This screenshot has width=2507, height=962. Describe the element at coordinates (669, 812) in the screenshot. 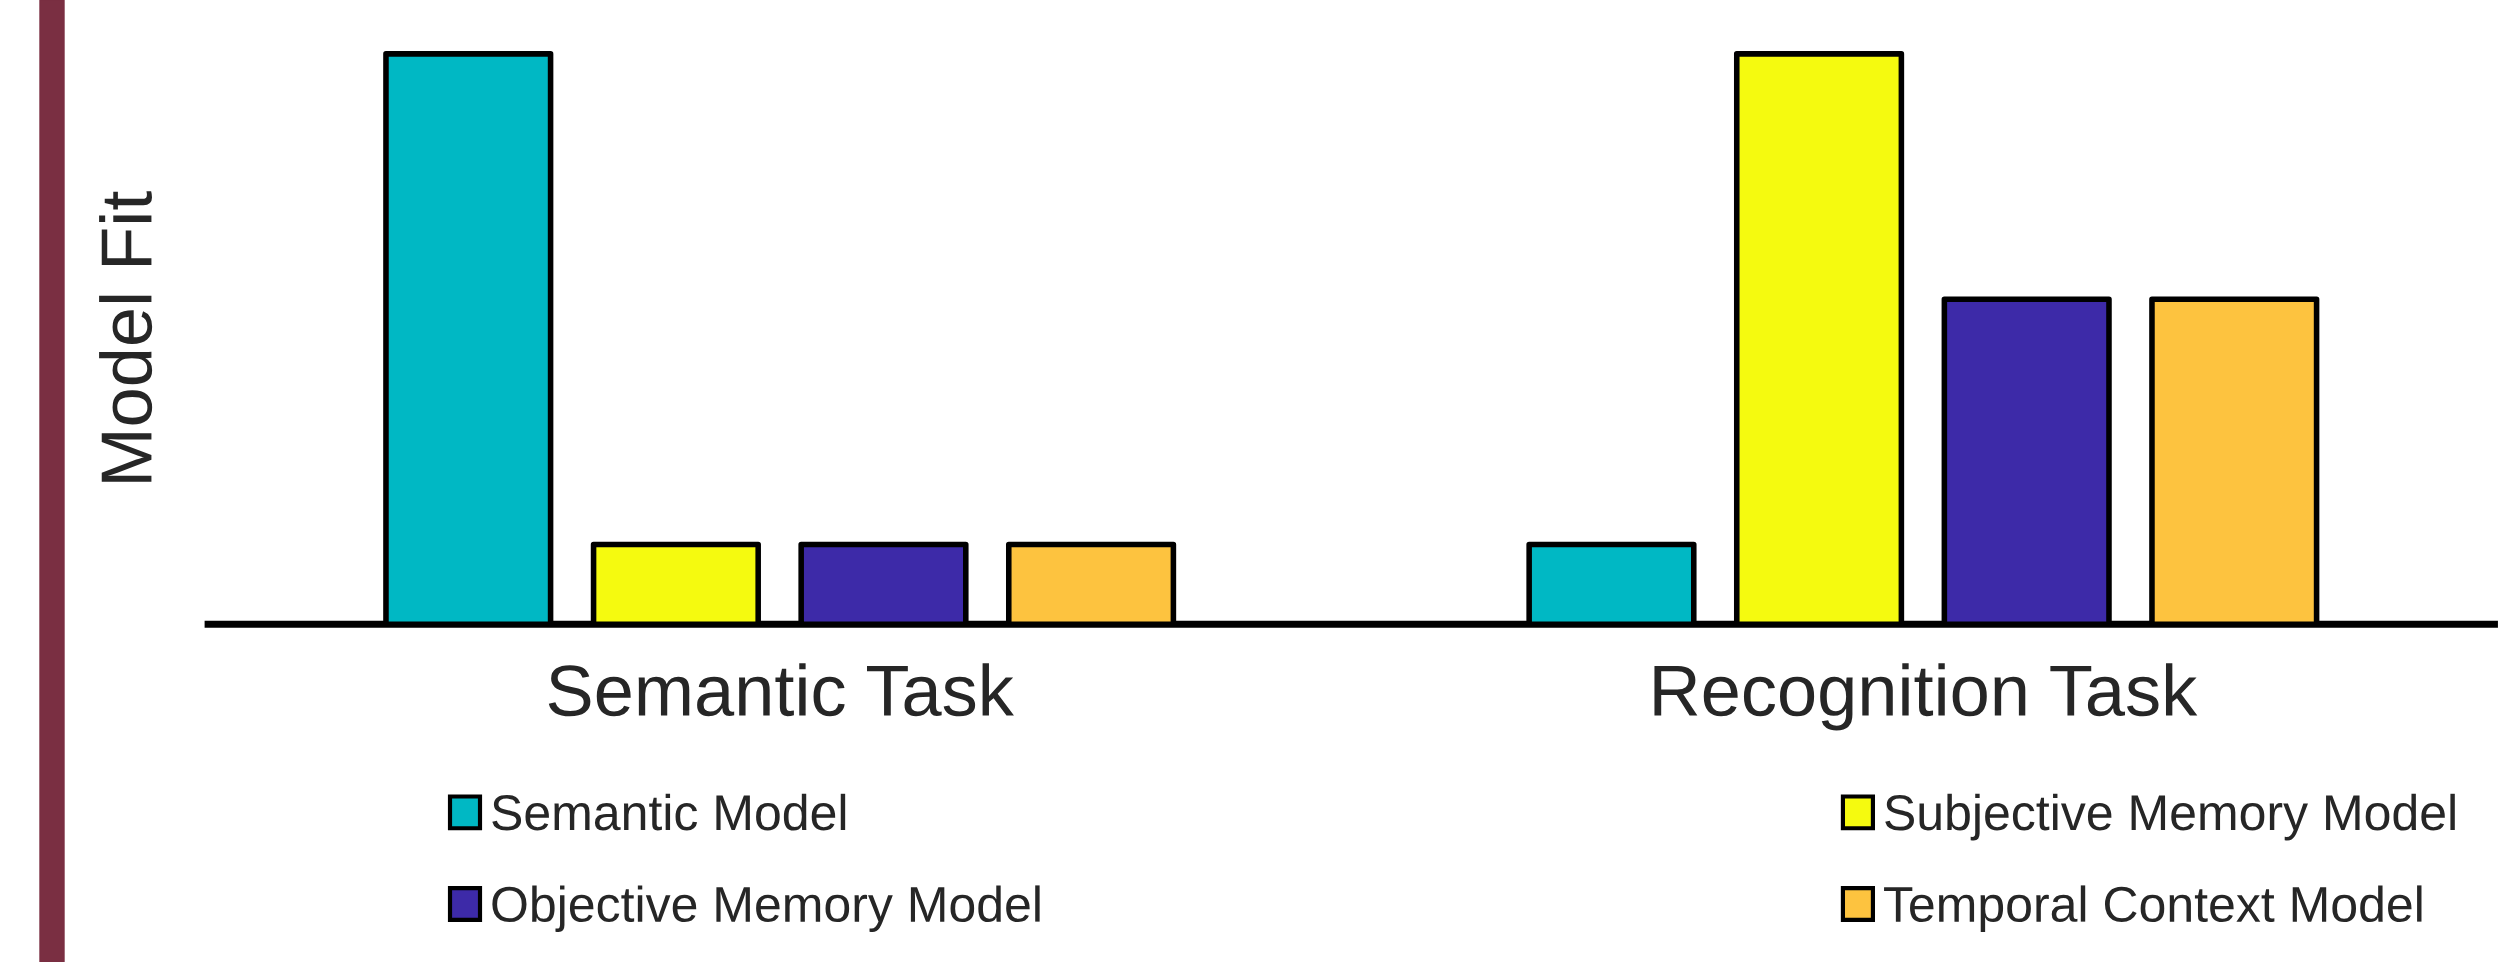

I see `legend-label: Semantic Model` at that location.